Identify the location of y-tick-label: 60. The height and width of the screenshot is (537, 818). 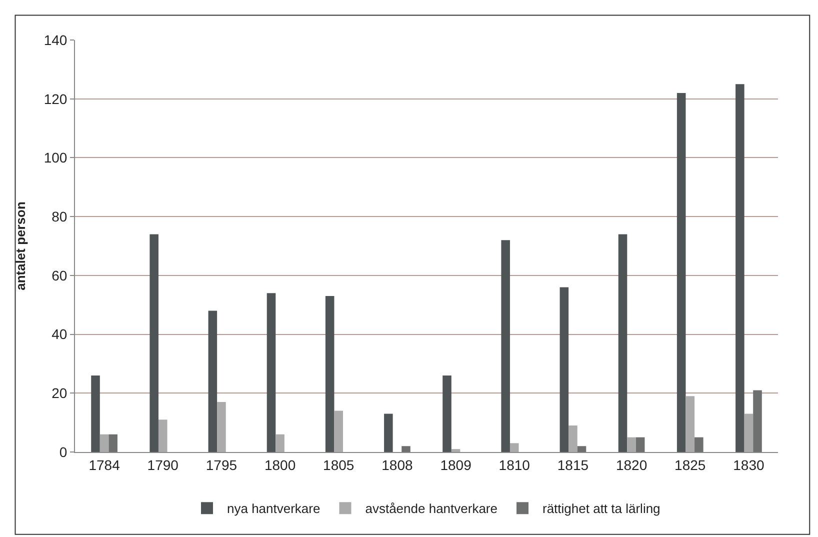
(60, 275).